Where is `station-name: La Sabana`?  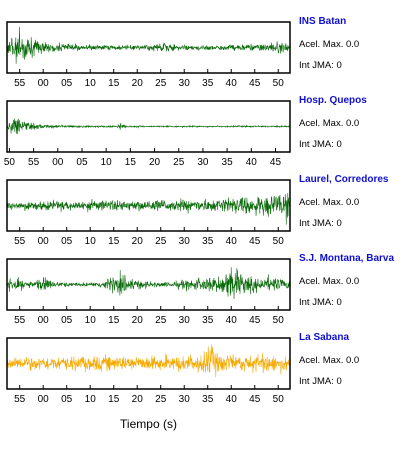 station-name: La Sabana is located at coordinates (324, 337).